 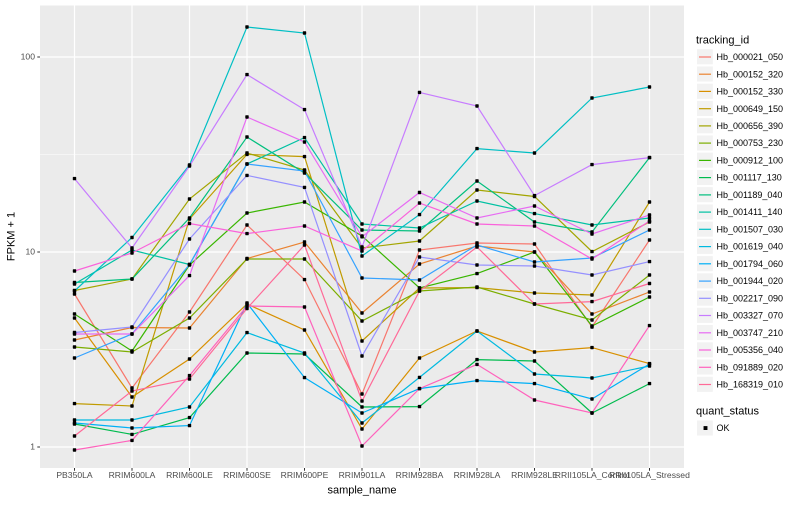 What do you see at coordinates (722, 41) in the screenshot?
I see `svg-text: tracking_id` at bounding box center [722, 41].